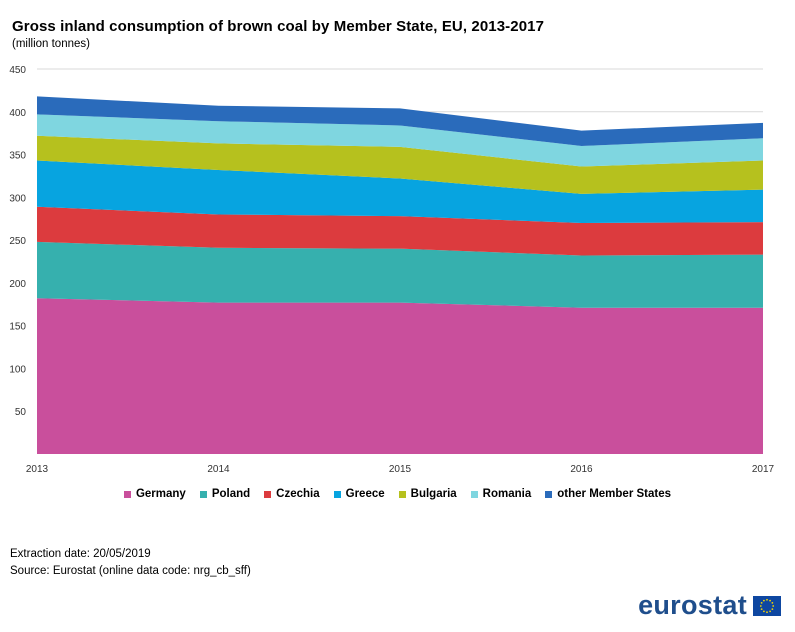 The image size is (795, 632). I want to click on legend-item: Greece, so click(359, 494).